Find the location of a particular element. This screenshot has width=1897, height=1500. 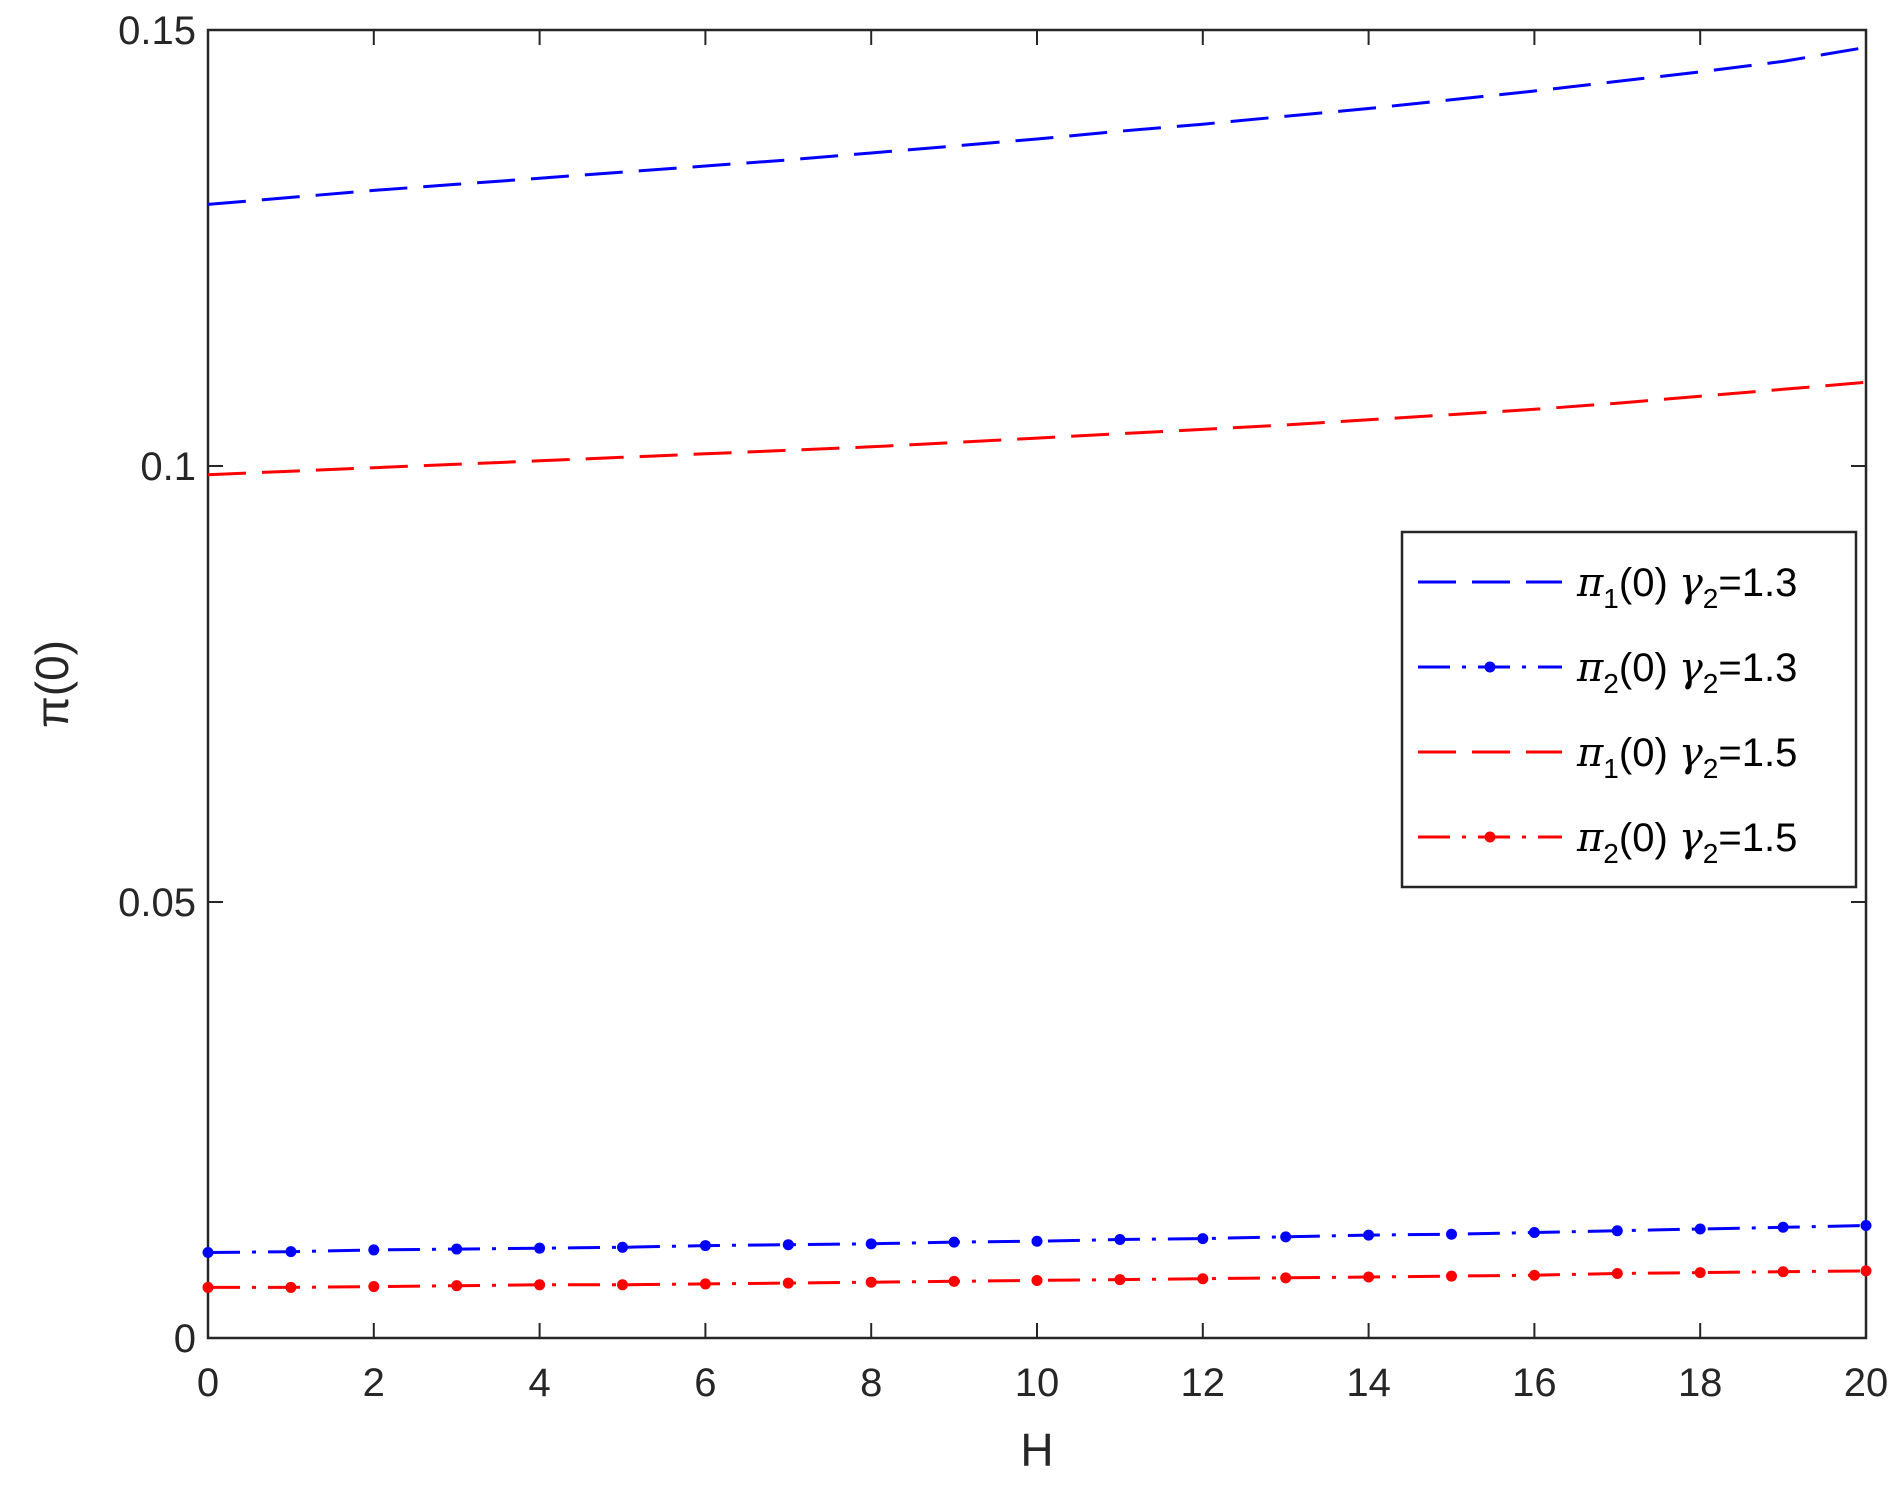

x-tick-label: 12 is located at coordinates (1203, 1383).